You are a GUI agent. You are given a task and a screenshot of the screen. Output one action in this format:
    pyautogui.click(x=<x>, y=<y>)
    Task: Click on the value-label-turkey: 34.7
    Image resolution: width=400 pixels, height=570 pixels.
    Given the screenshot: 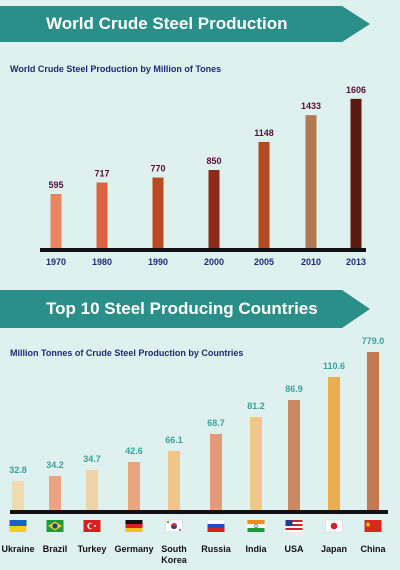 What is the action you would take?
    pyautogui.click(x=92, y=459)
    